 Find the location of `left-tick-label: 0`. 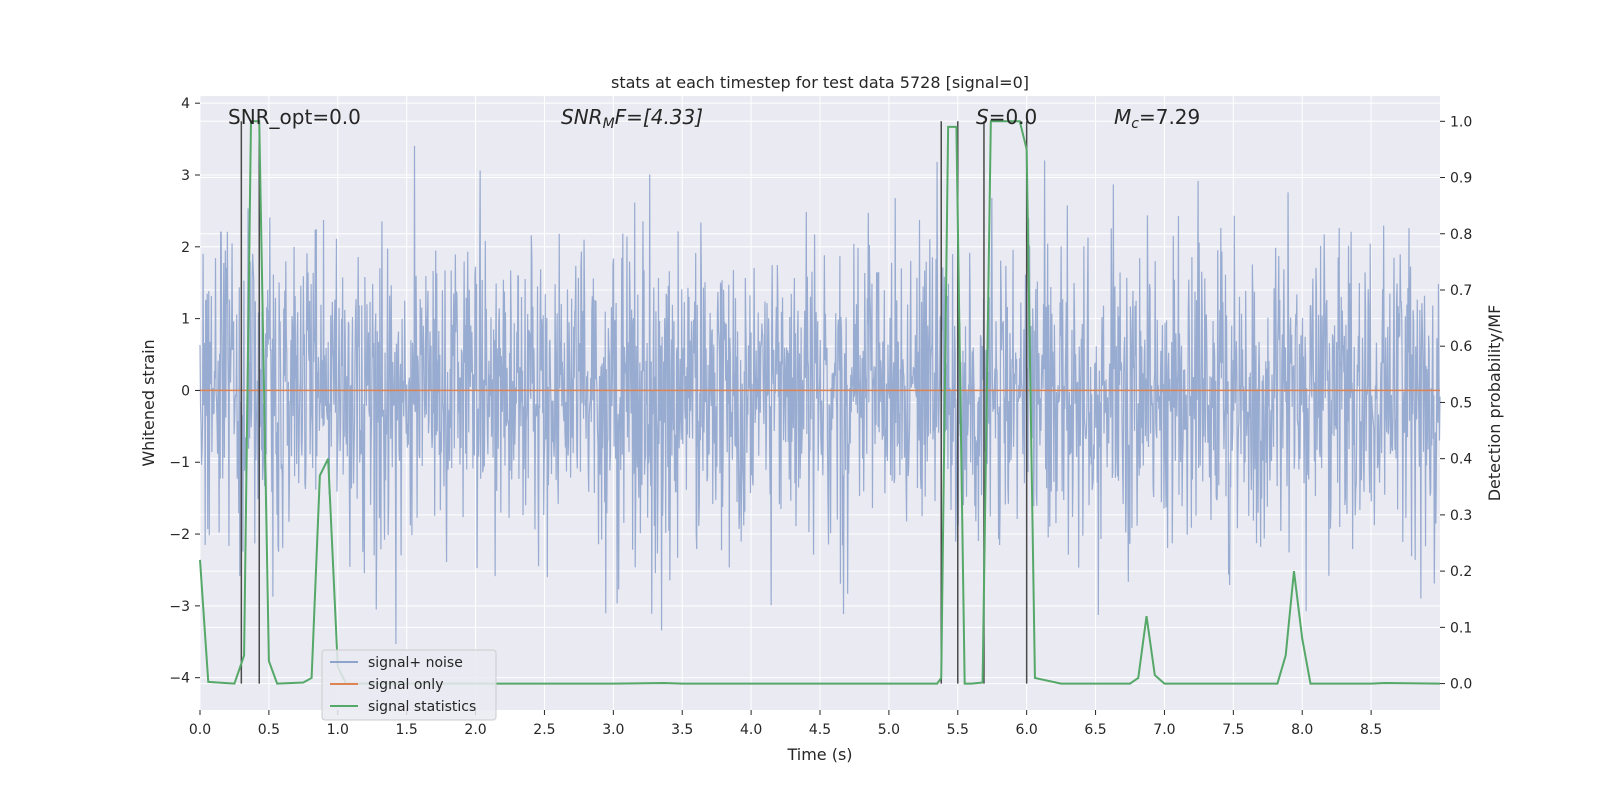

left-tick-label: 0 is located at coordinates (185, 391).